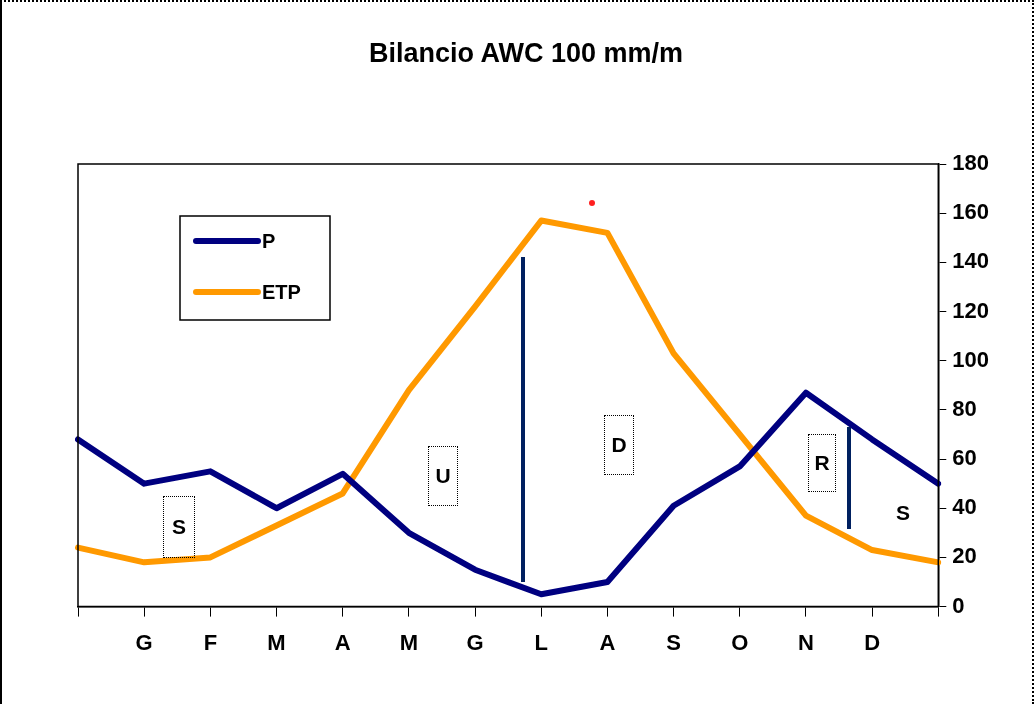 This screenshot has width=1034, height=704. What do you see at coordinates (740, 642) in the screenshot?
I see `x-tick-label: O` at bounding box center [740, 642].